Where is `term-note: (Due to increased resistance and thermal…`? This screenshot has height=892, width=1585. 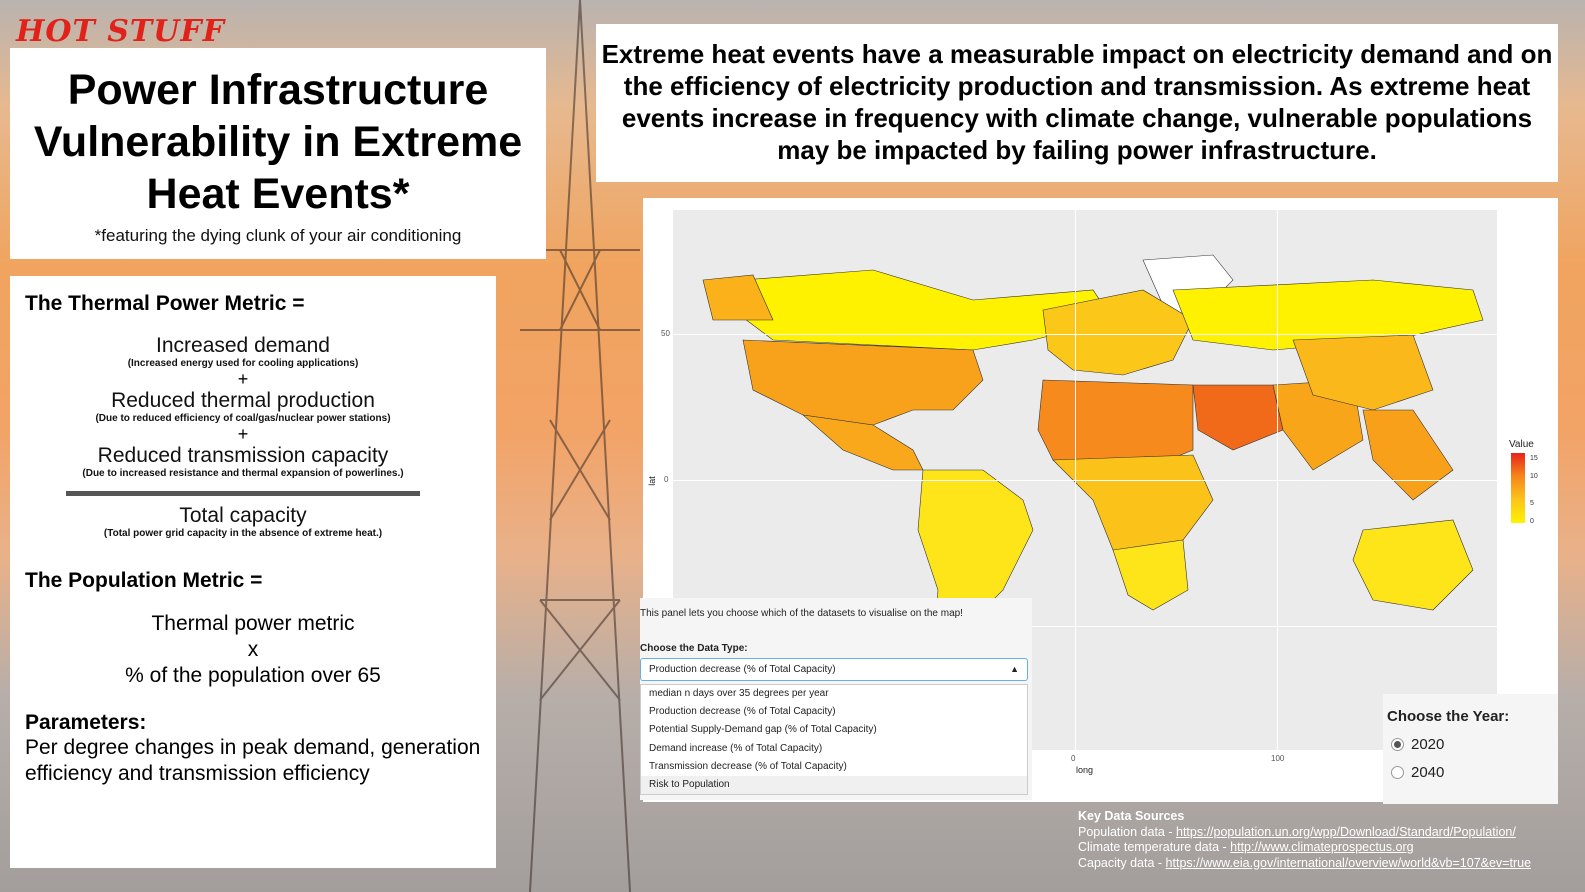
term-note: (Due to increased resistance and thermal… is located at coordinates (243, 473).